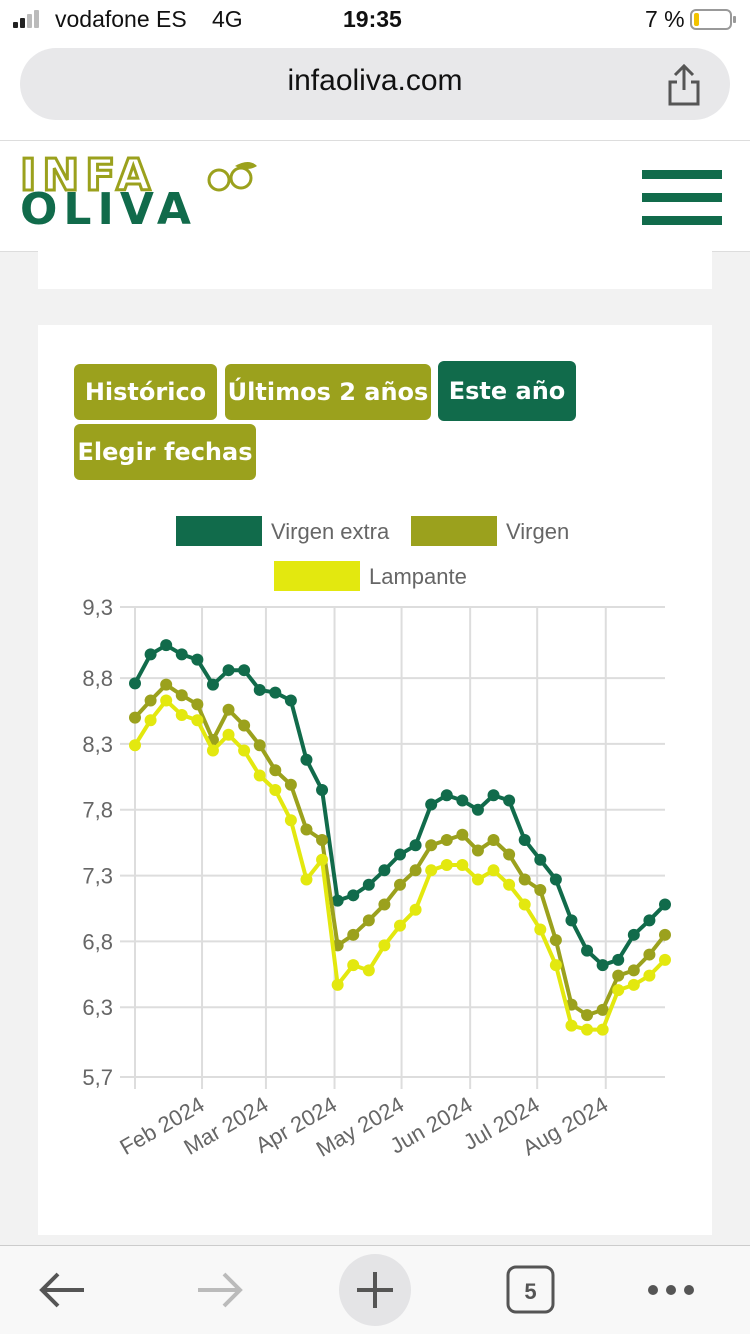 This screenshot has width=750, height=1334. Describe the element at coordinates (682, 198) in the screenshot. I see `menu-icon` at that location.